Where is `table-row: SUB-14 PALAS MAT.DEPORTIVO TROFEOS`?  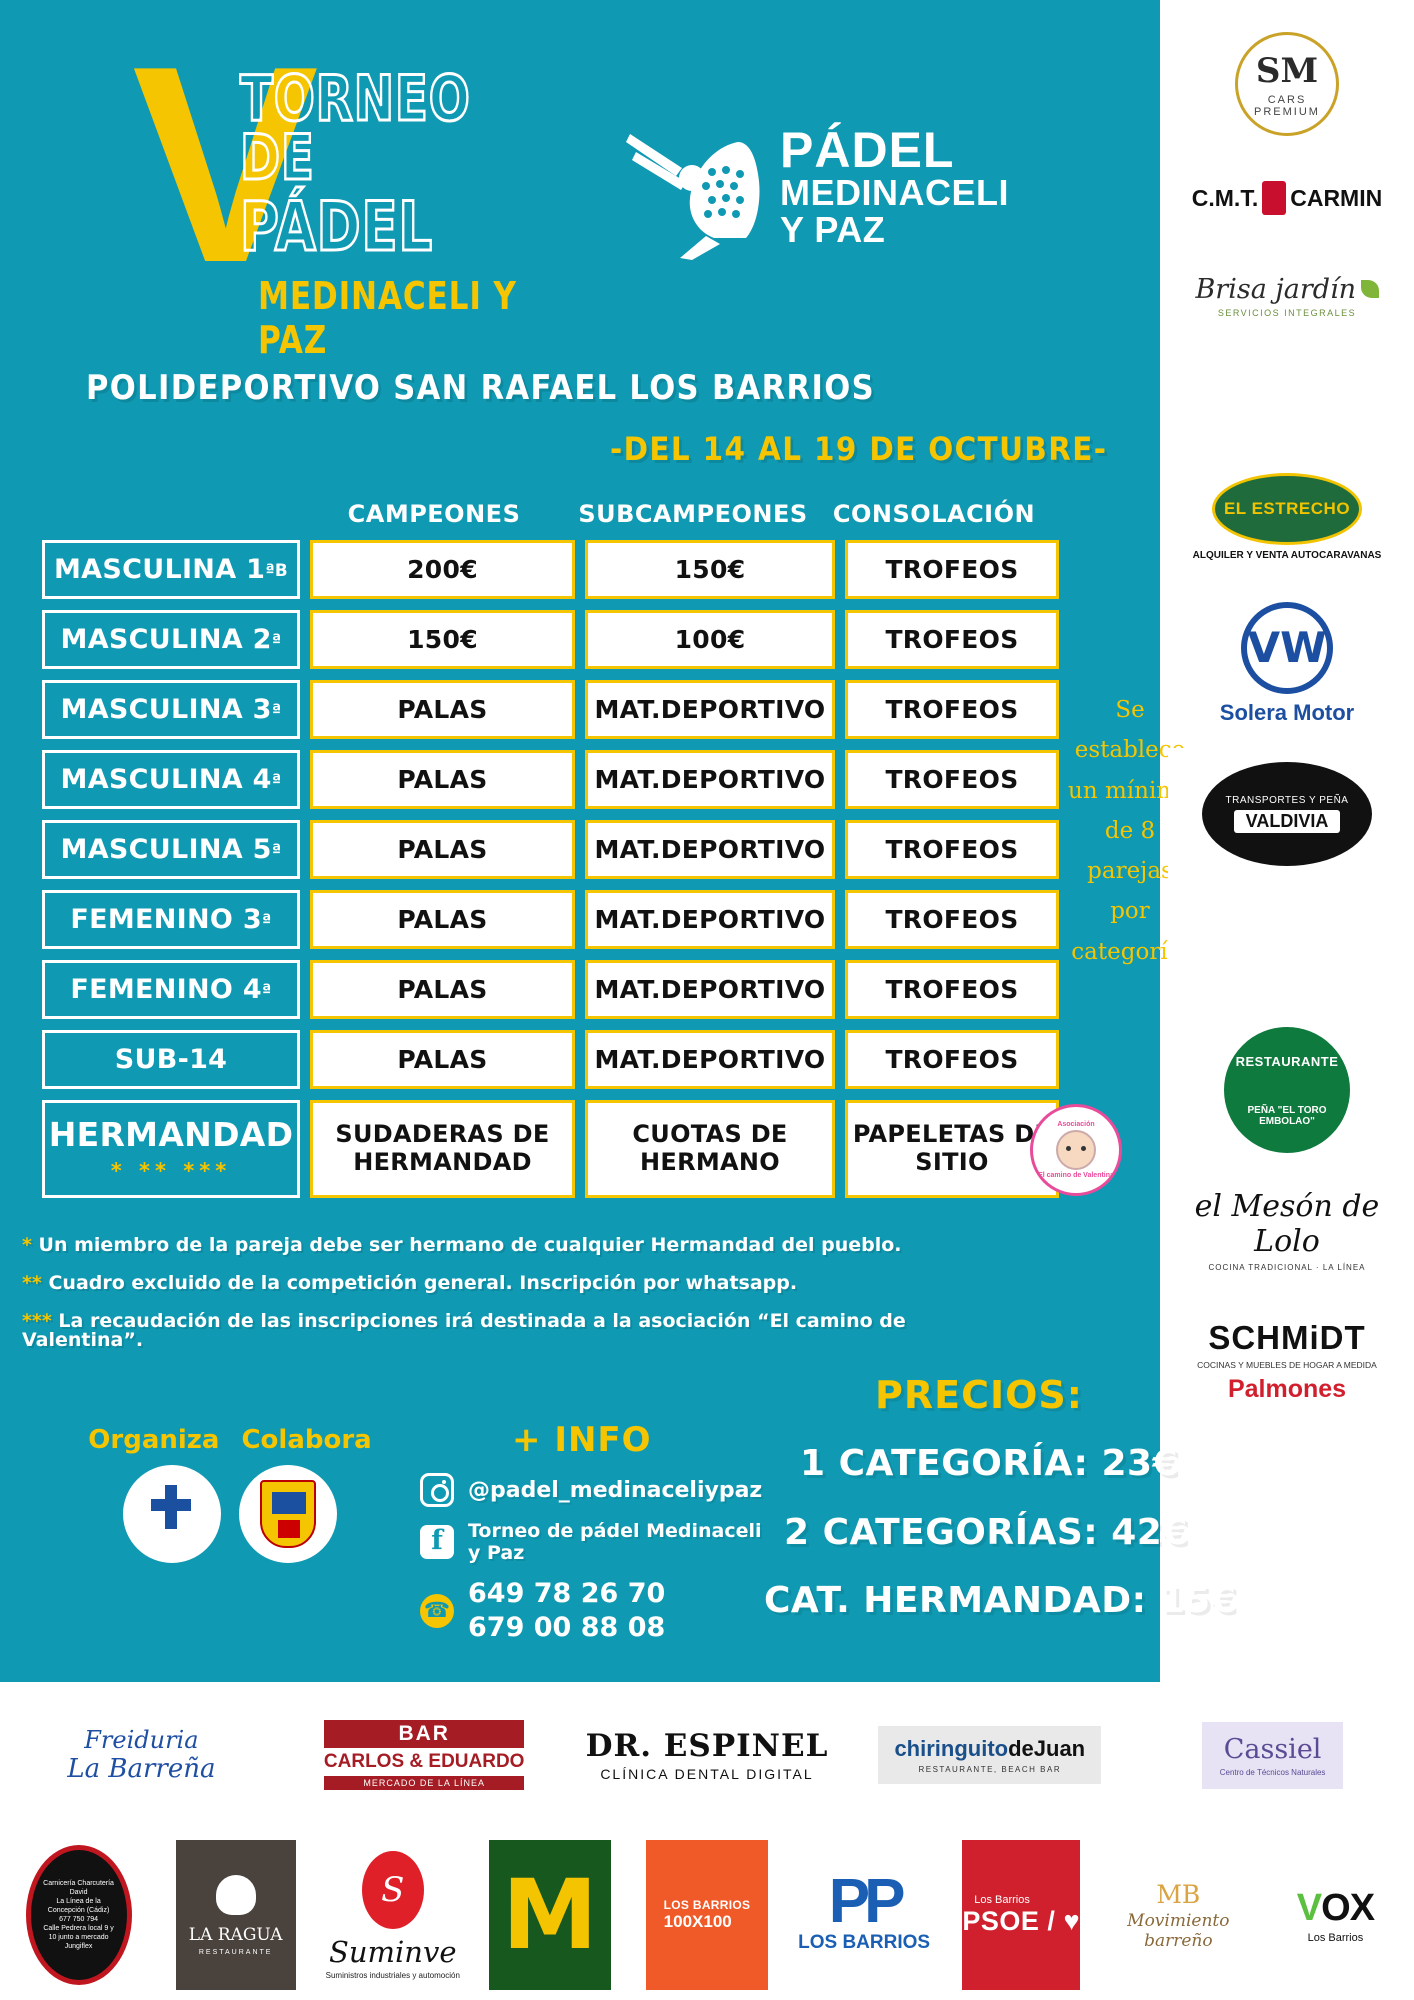
table-row: SUB-14 PALAS MAT.DEPORTIVO TROFEOS is located at coordinates (552, 1059).